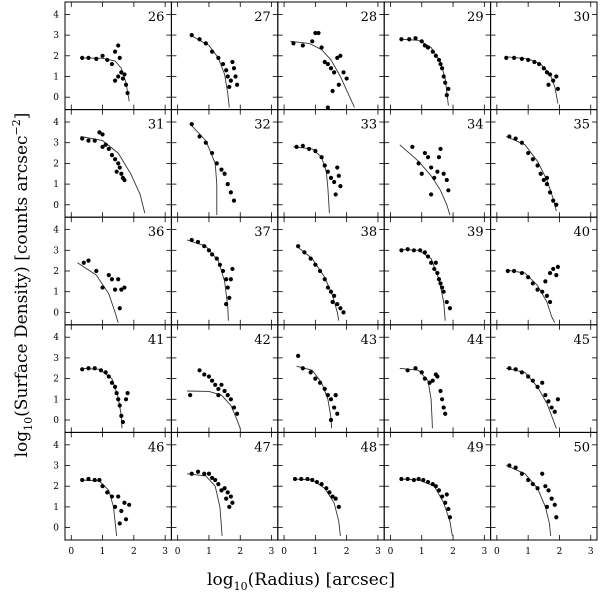 The height and width of the screenshot is (600, 600). I want to click on panel-43: 43, so click(331, 378).